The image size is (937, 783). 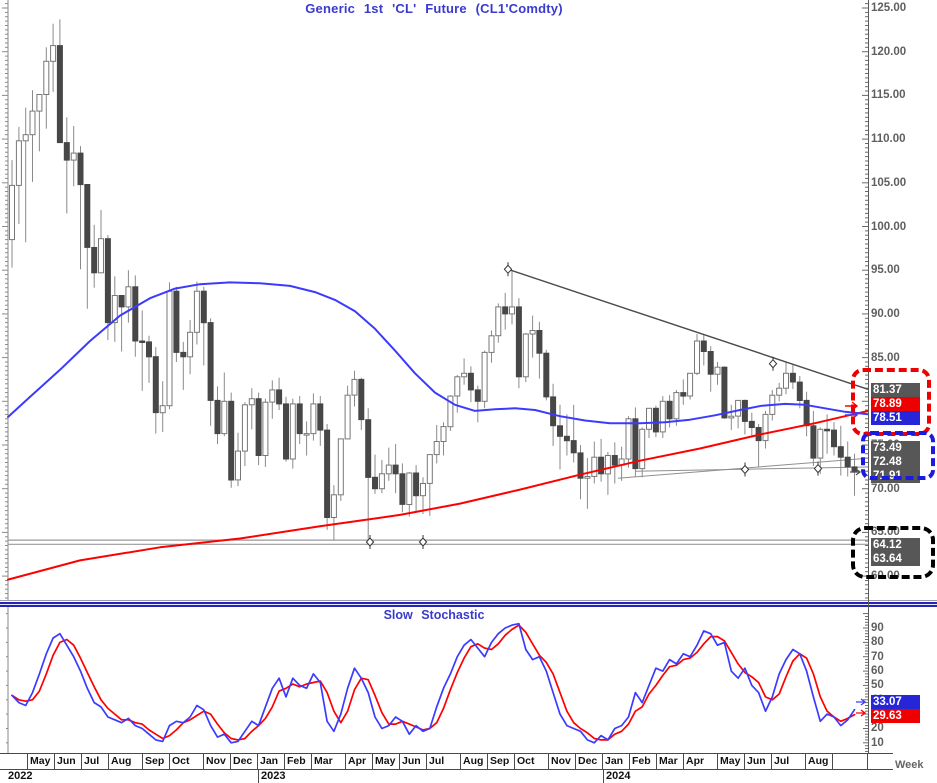 What do you see at coordinates (895, 545) in the screenshot?
I see `price-label-horizontal-support-line: 64.12` at bounding box center [895, 545].